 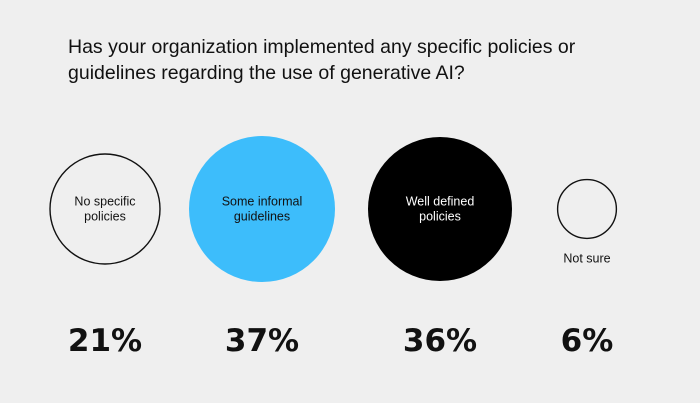 I want to click on bubble-2-label-line-2: guidelines, so click(x=262, y=217).